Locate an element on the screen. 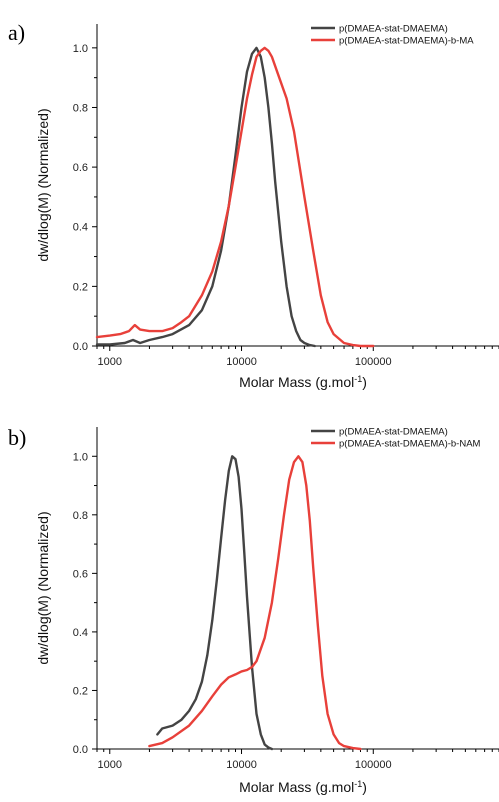 The image size is (499, 802). panel-label: b) is located at coordinates (17, 437).